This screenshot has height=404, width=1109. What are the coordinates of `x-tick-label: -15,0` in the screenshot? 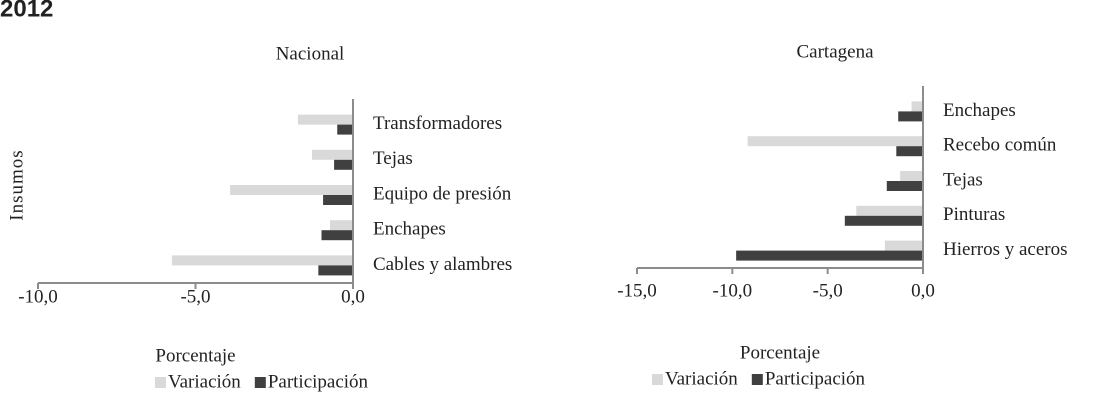 It's located at (637, 290).